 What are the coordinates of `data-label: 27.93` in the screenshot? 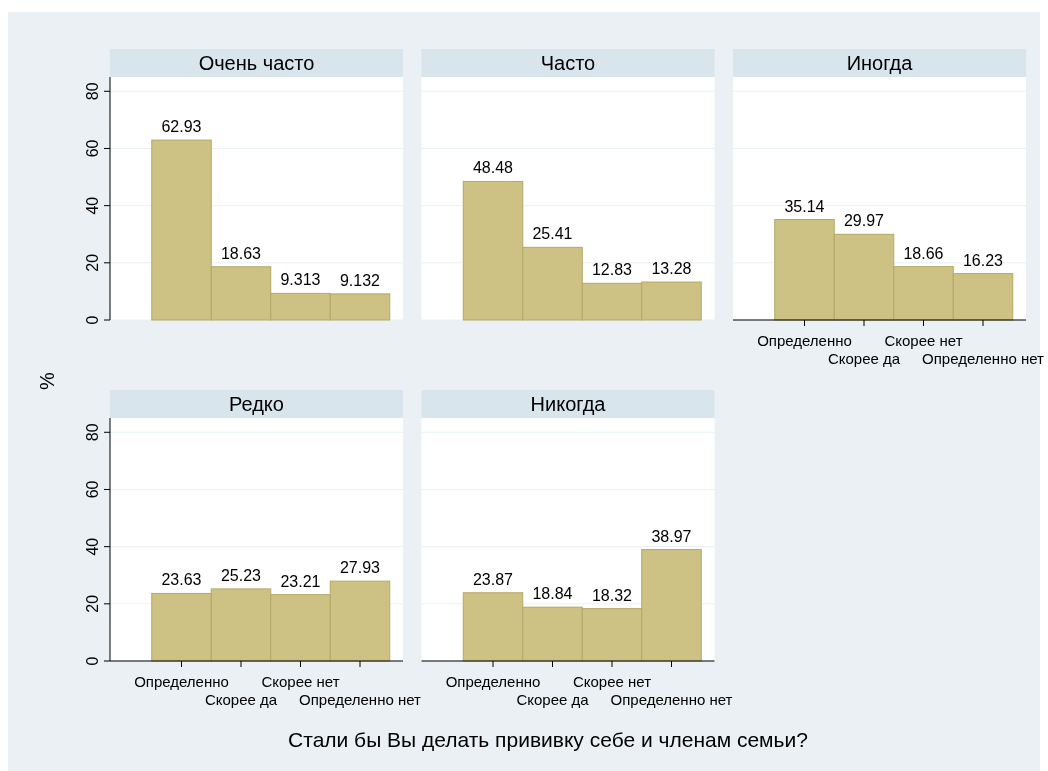 It's located at (360, 568).